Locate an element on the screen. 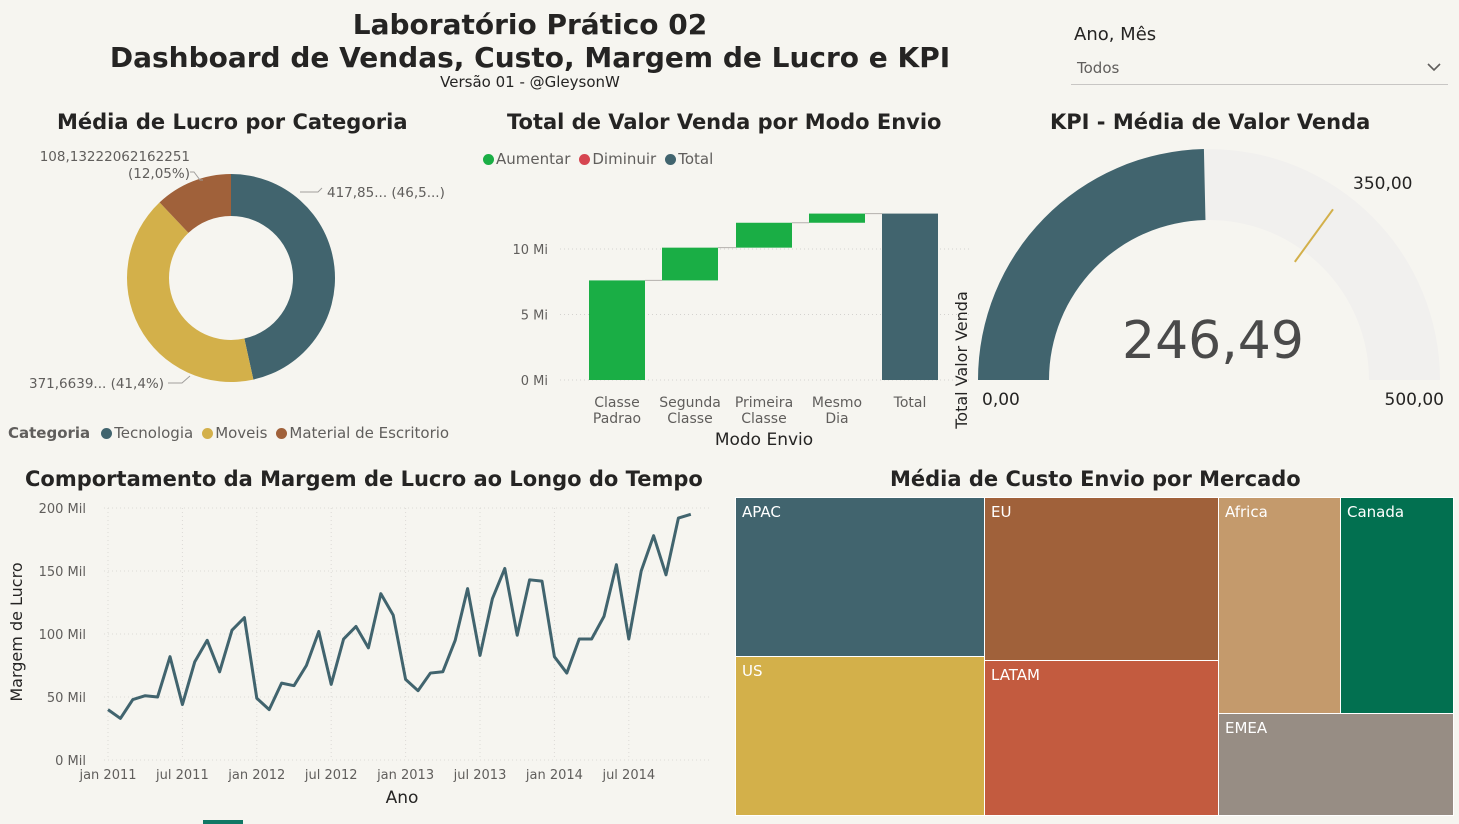 The image size is (1459, 824). donut-slice-moveis is located at coordinates (190, 292).